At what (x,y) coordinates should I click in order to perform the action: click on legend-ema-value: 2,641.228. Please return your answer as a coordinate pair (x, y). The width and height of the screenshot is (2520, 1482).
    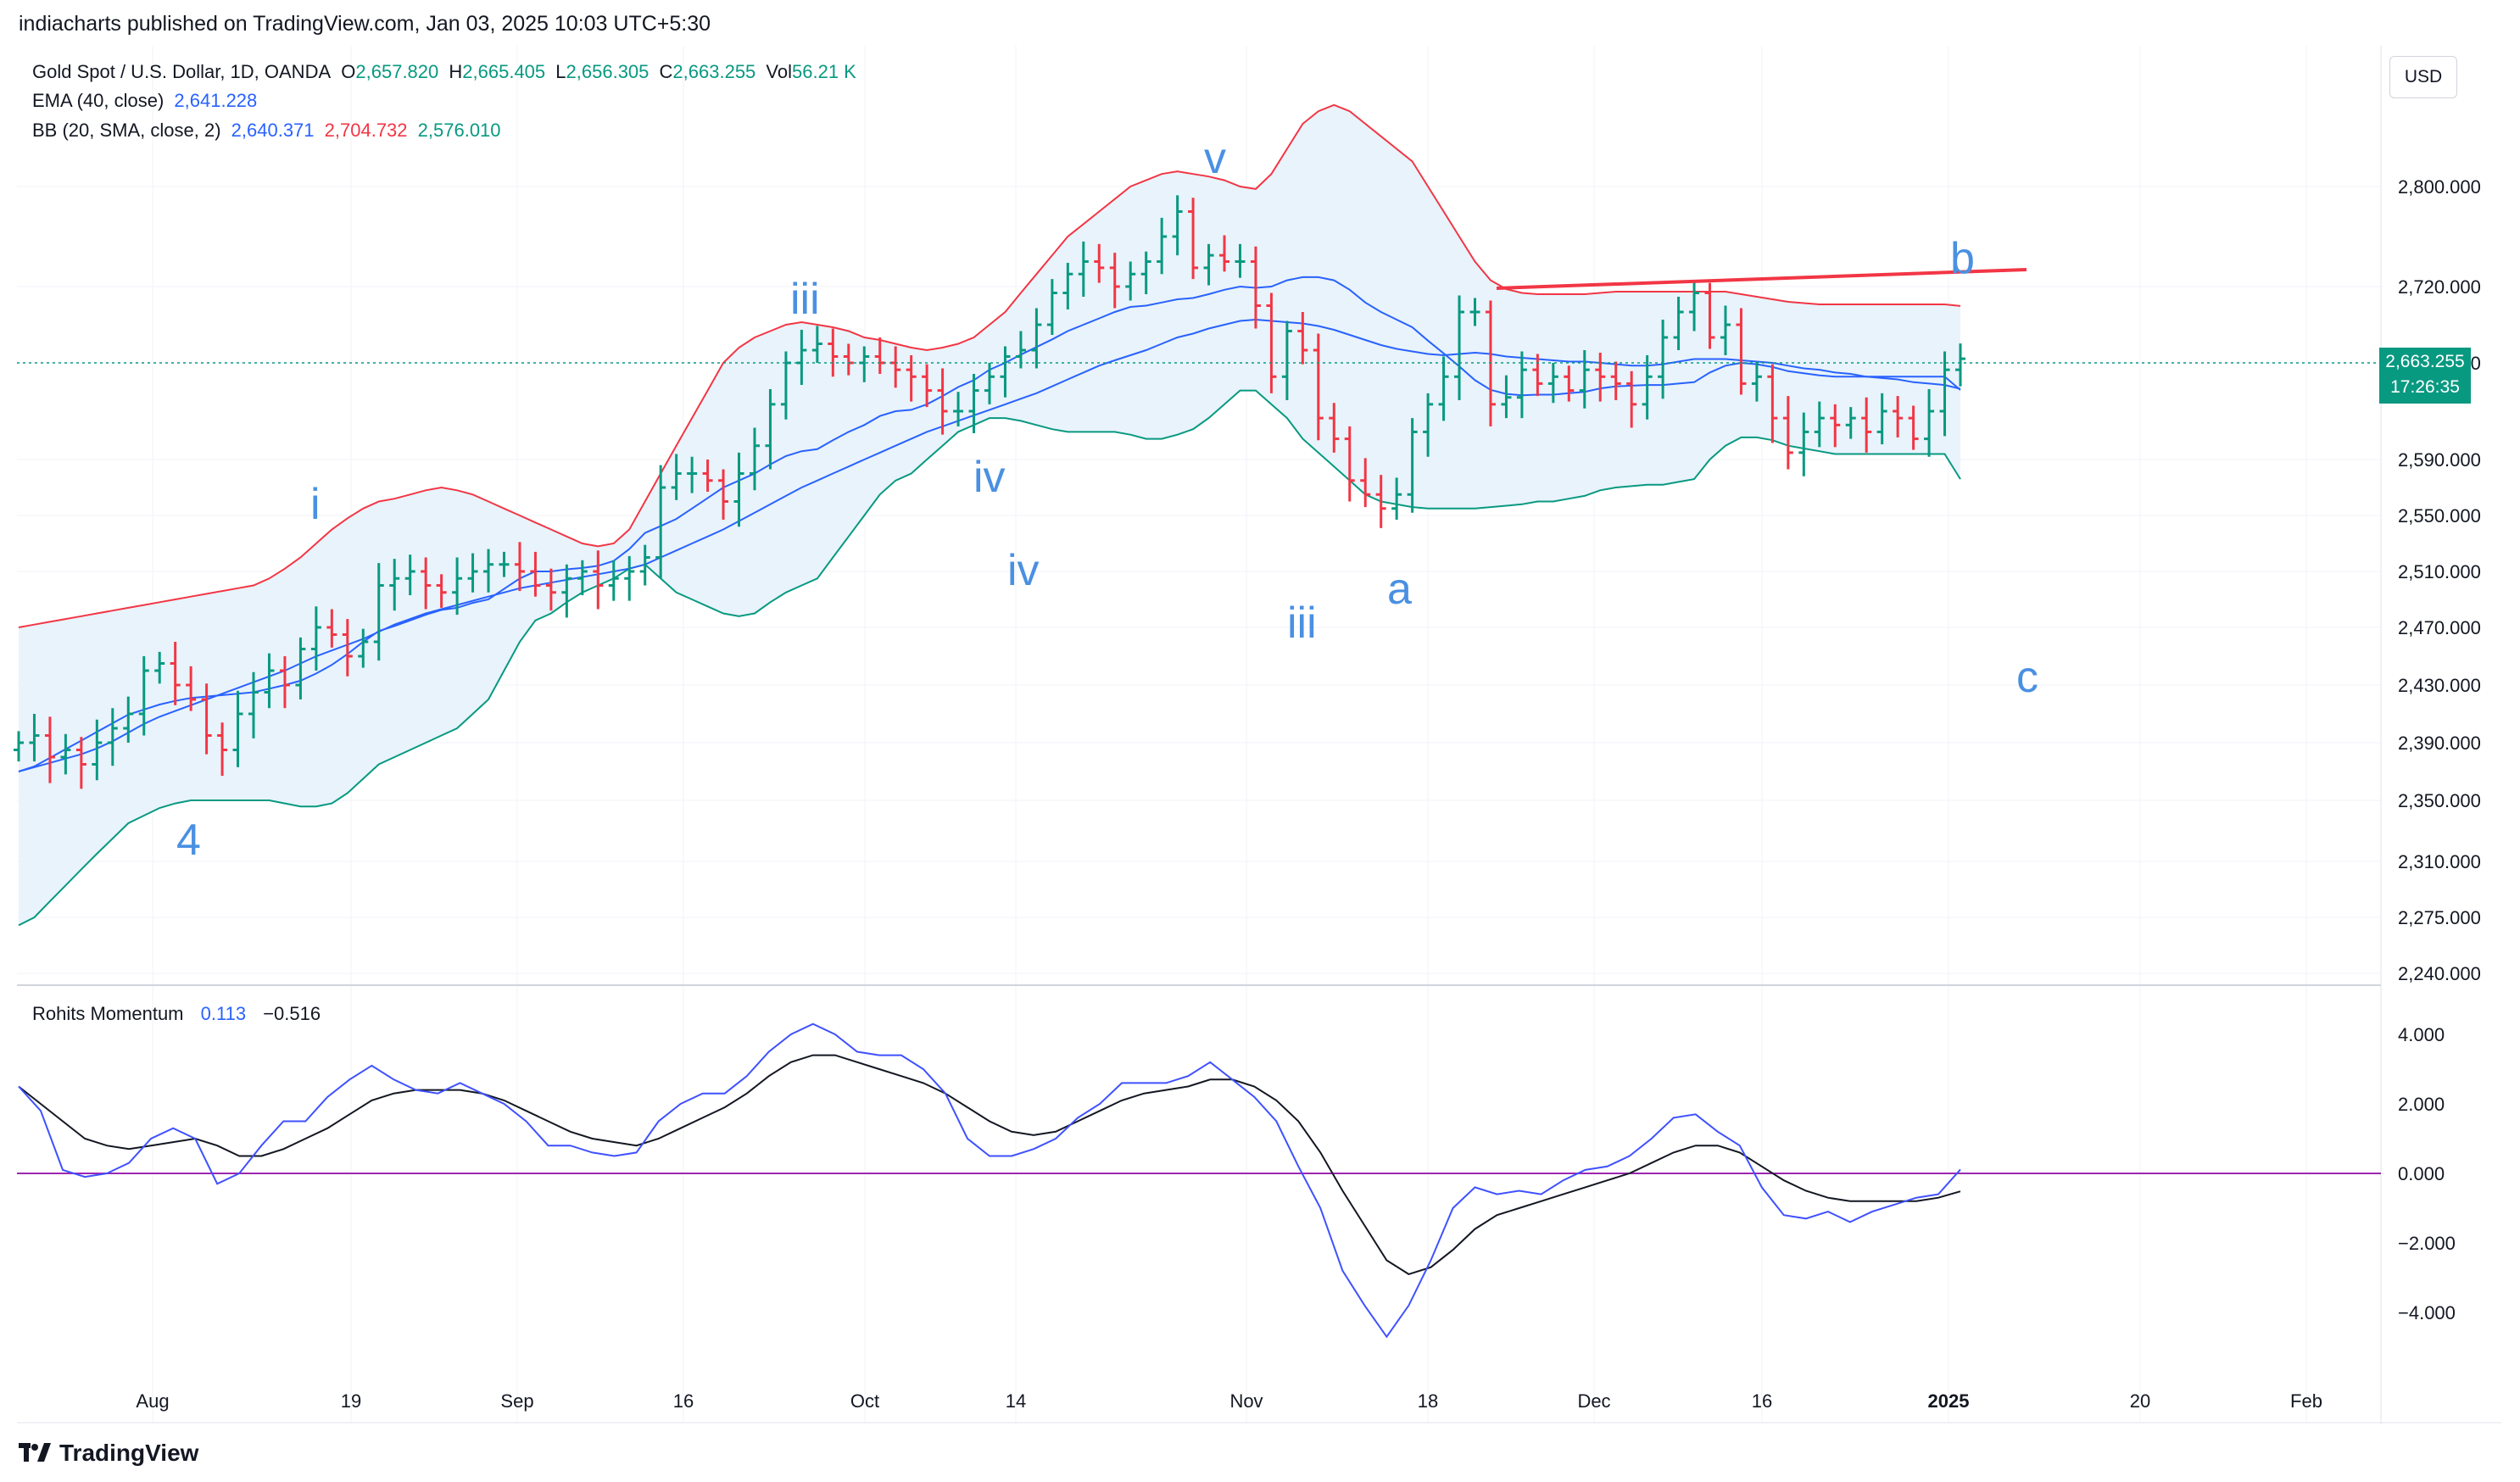
    Looking at the image, I should click on (216, 100).